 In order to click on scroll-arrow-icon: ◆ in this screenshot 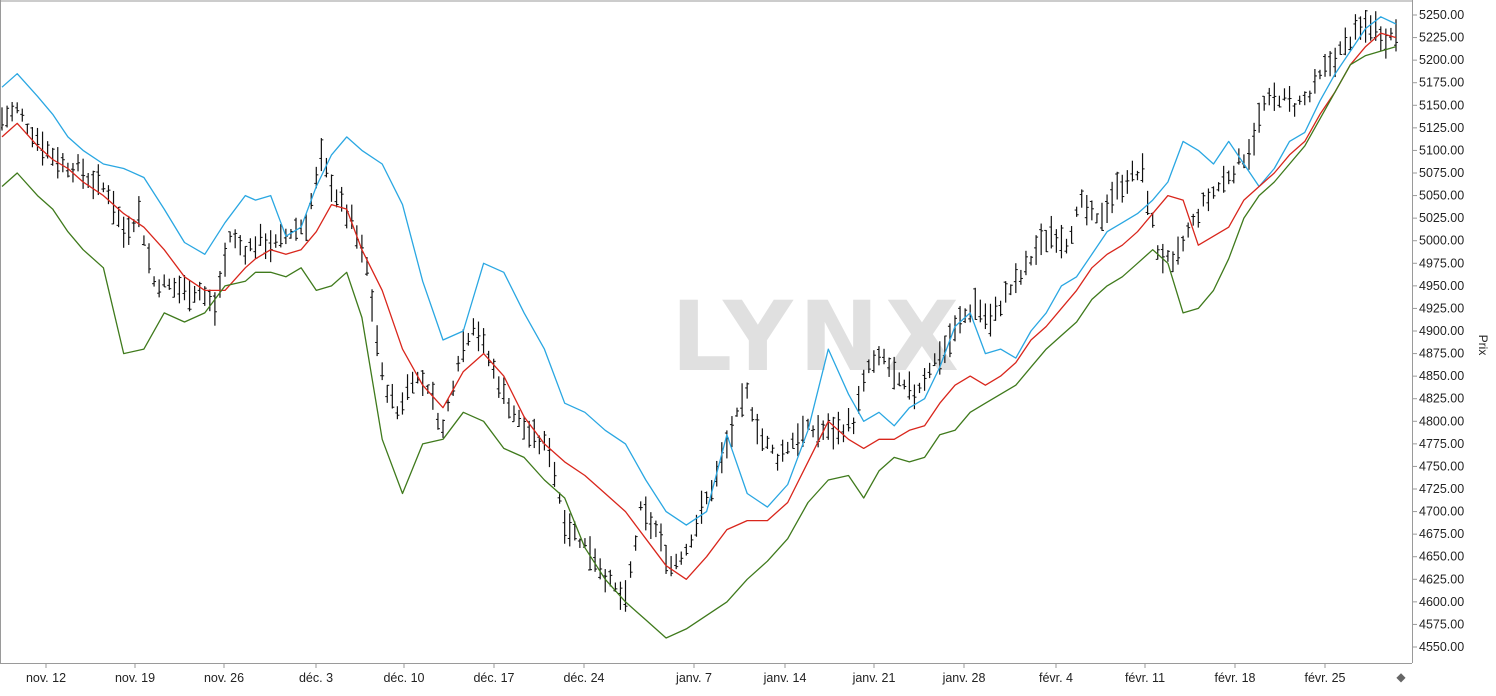, I will do `click(1401, 677)`.